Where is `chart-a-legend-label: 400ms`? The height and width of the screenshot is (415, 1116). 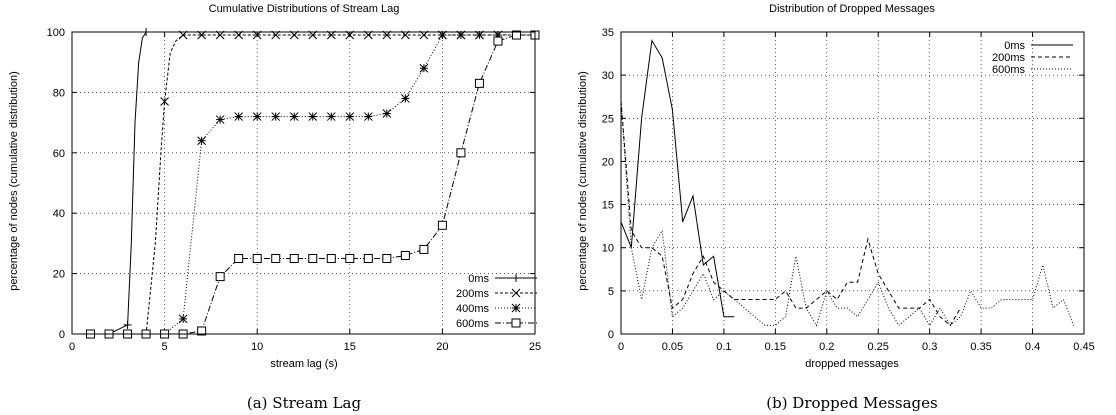 chart-a-legend-label: 400ms is located at coordinates (473, 309).